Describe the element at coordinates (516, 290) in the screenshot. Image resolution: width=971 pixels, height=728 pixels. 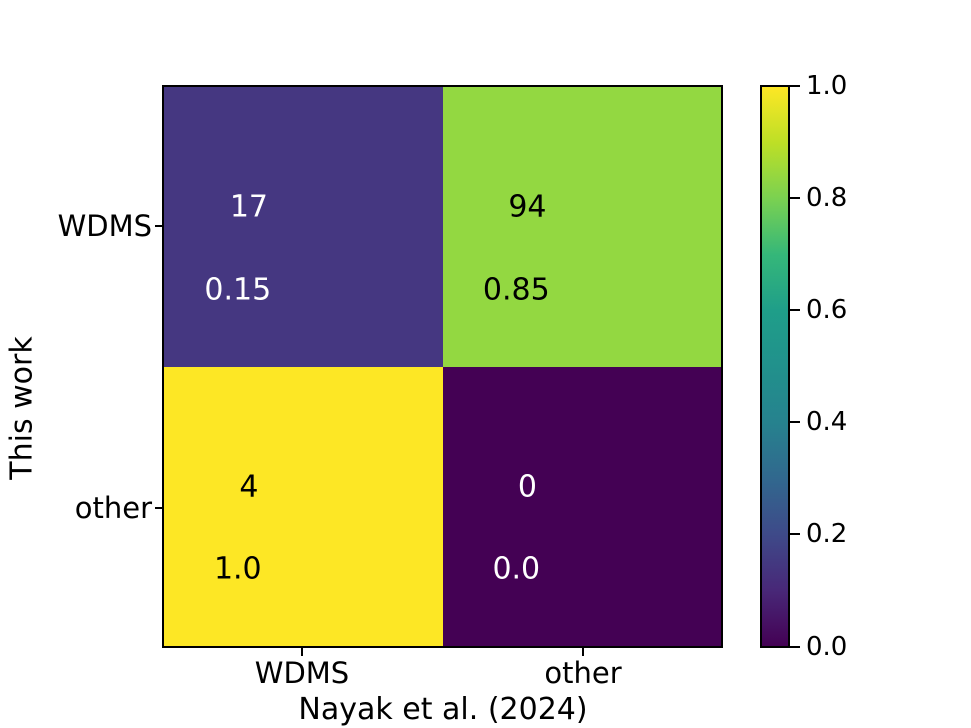
I see `cell-fraction: 0.85` at that location.